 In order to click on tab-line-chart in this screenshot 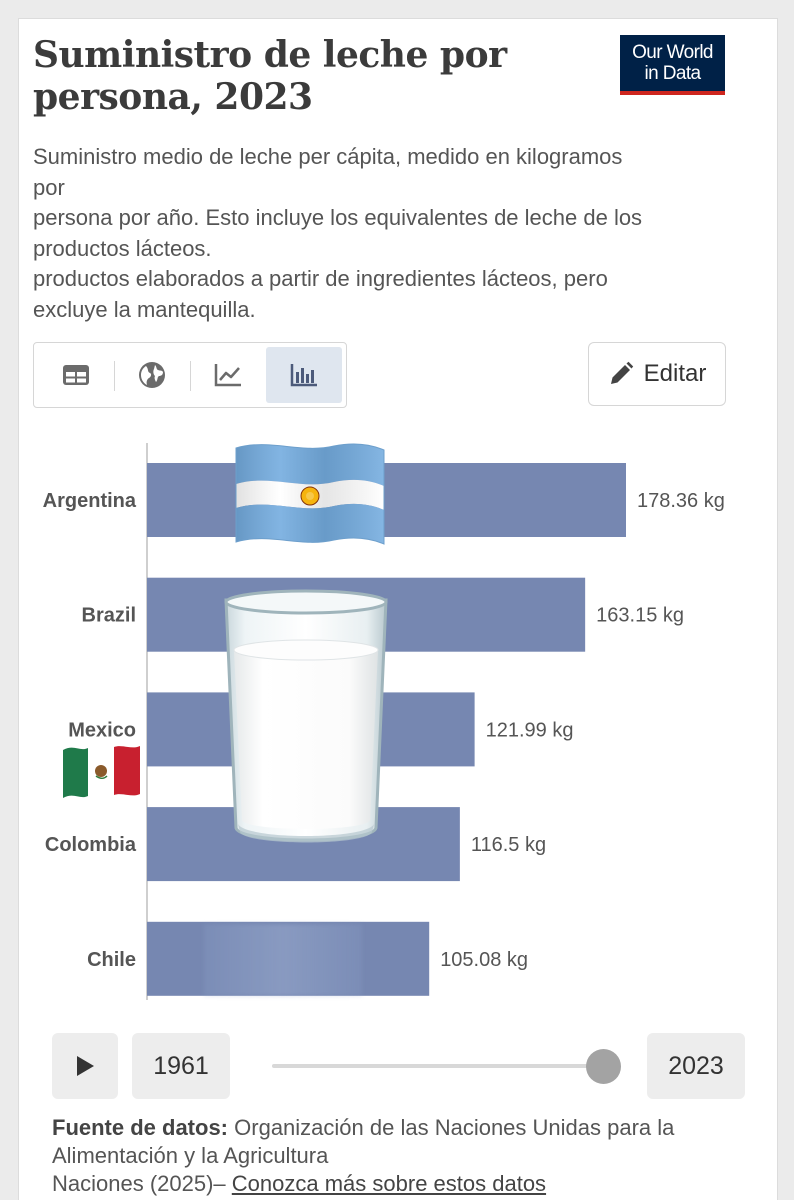, I will do `click(228, 375)`.